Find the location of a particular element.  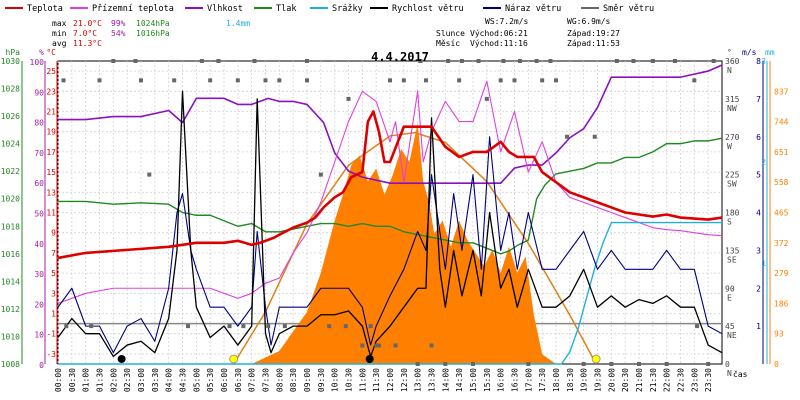

x-tick-label: 18:30 is located at coordinates (570, 380).